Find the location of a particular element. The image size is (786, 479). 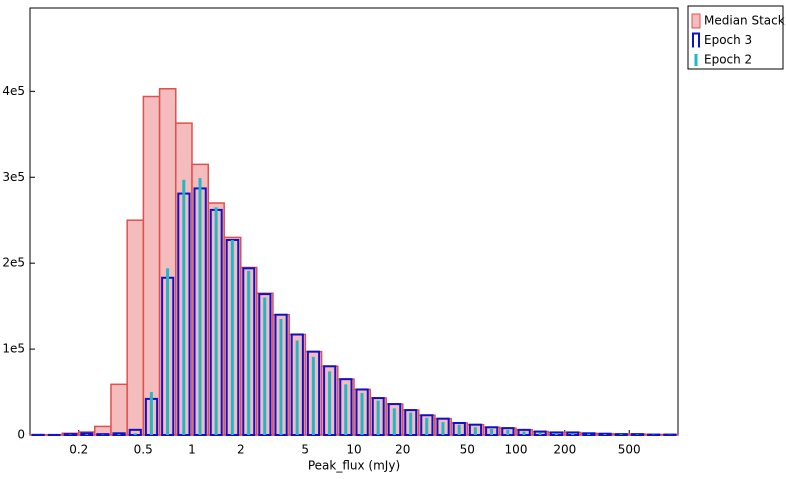

x-tick-label: 1 is located at coordinates (192, 450).